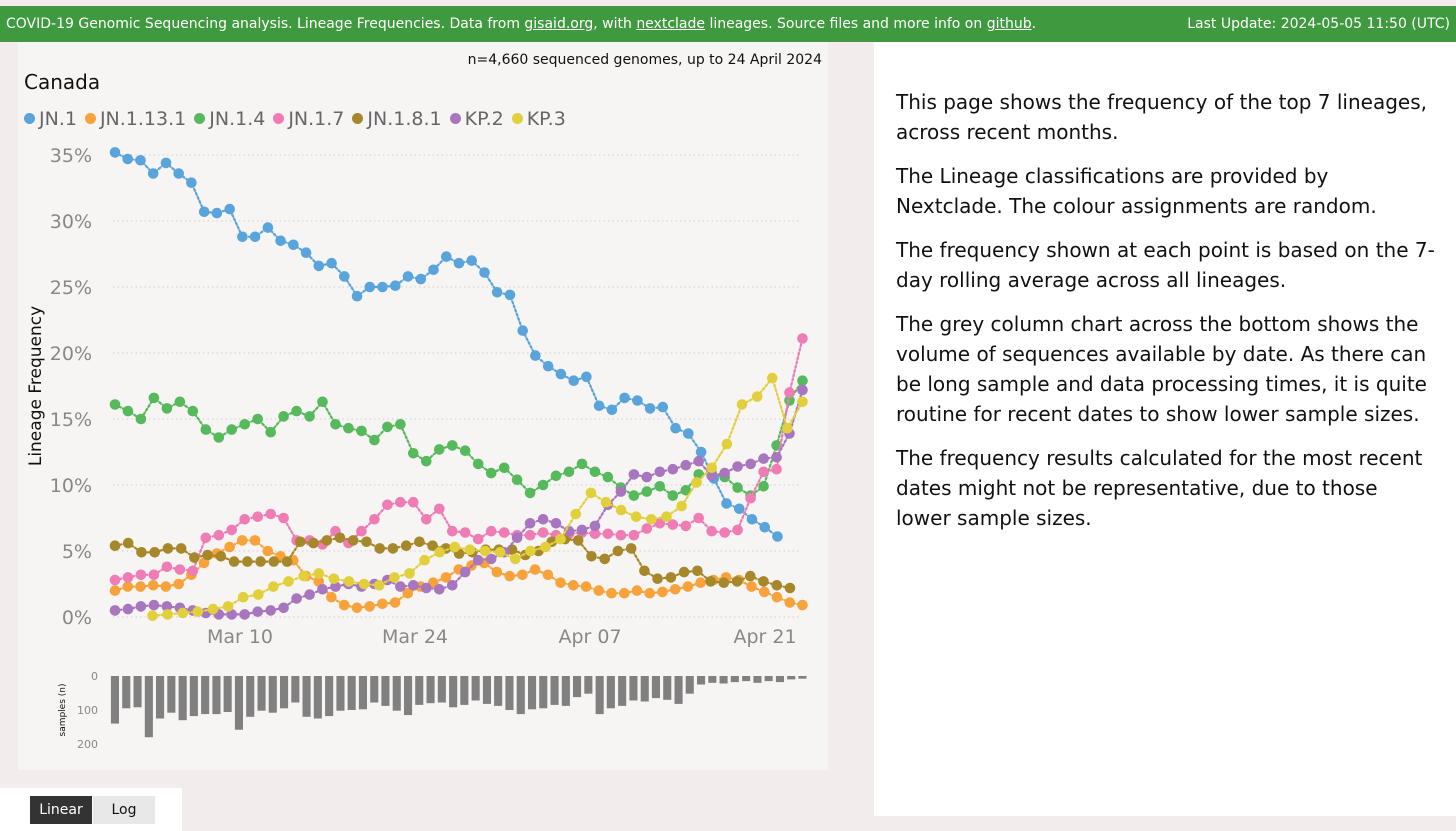 The width and height of the screenshot is (1456, 831). Describe the element at coordinates (308, 119) in the screenshot. I see `legend-item: JN.1.7` at that location.